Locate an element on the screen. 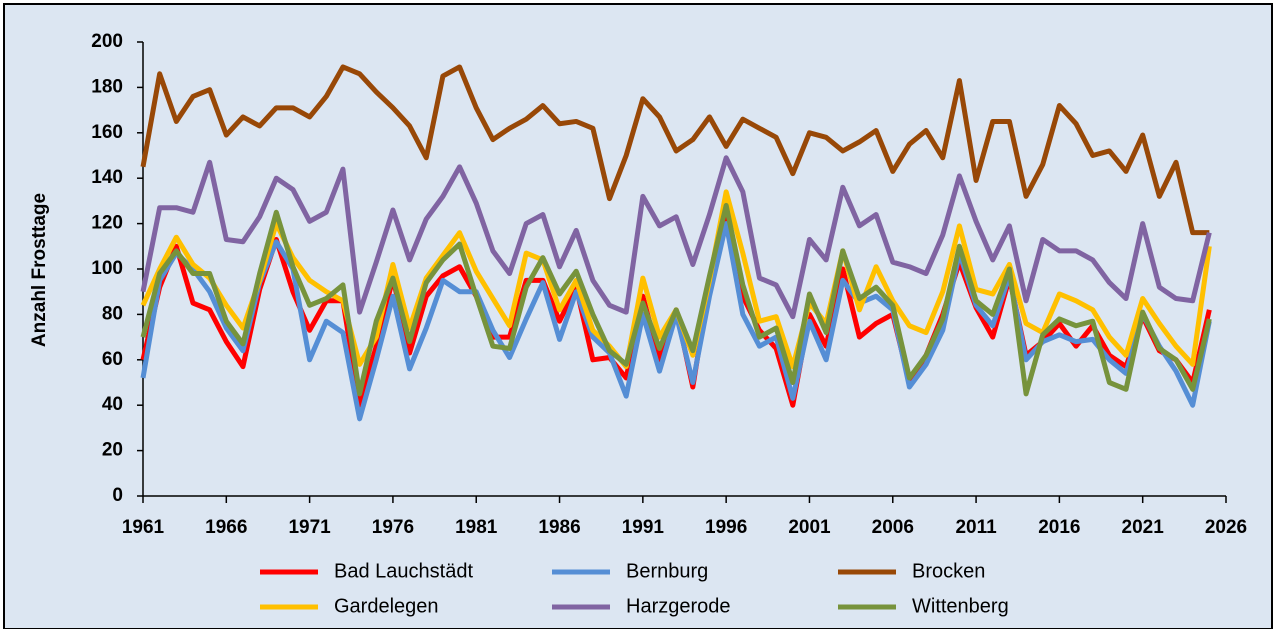  x-tick-label: 2011 is located at coordinates (976, 527).